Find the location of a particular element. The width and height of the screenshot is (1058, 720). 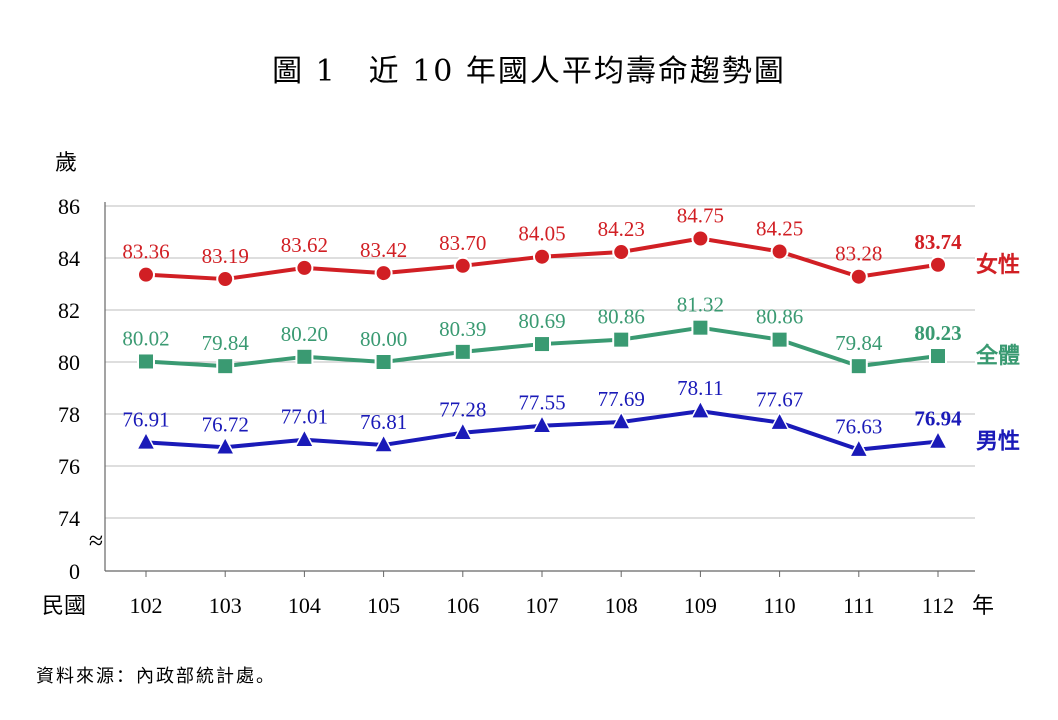

x-tick-label: 107 is located at coordinates (542, 605).